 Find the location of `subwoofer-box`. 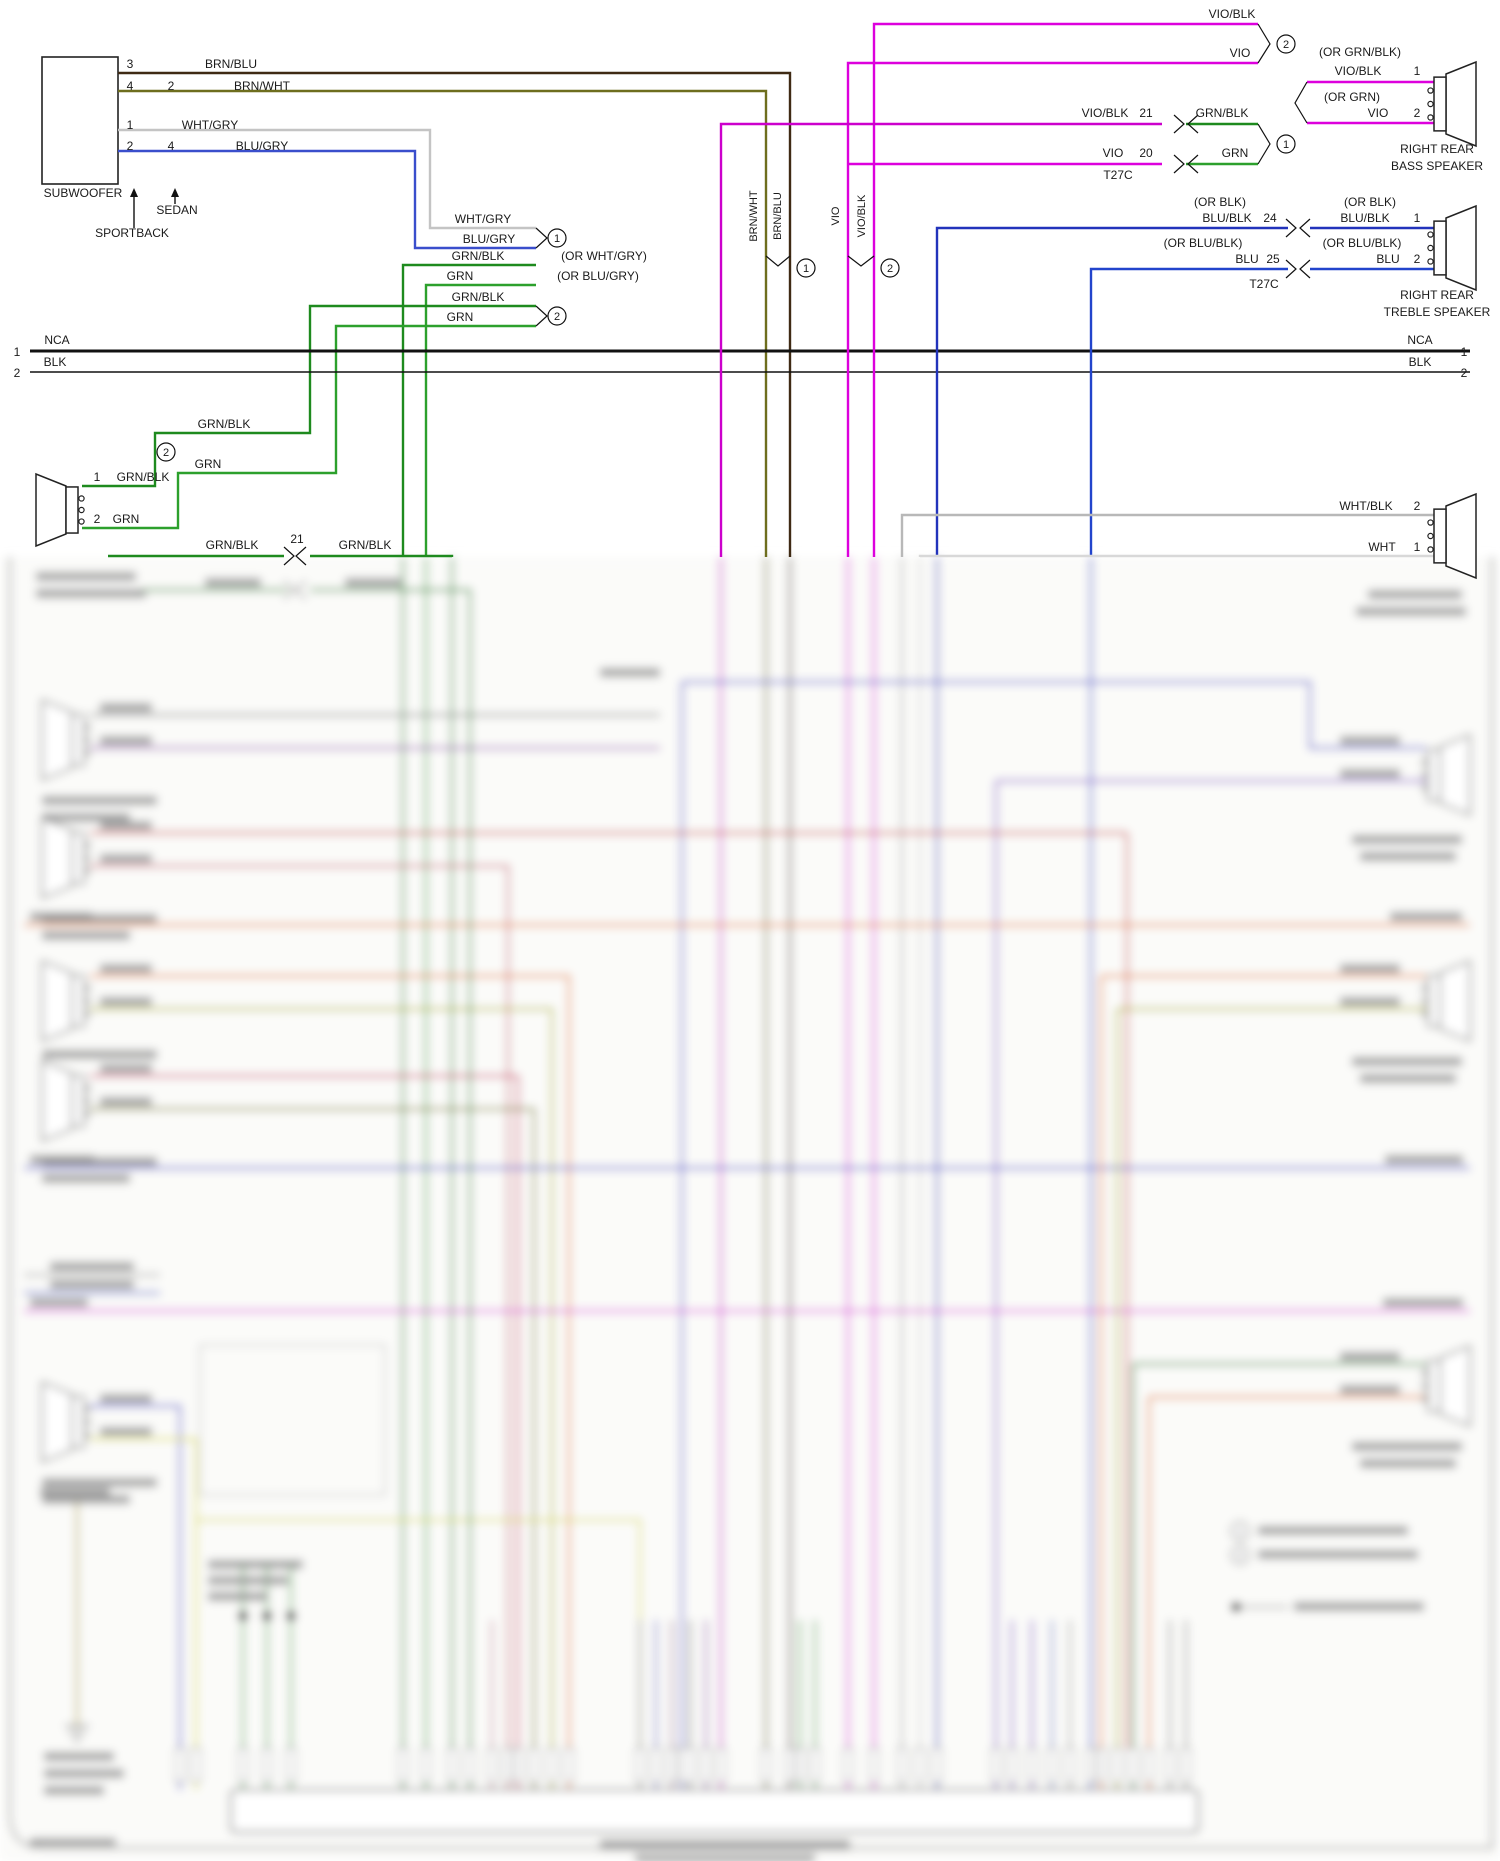

subwoofer-box is located at coordinates (80, 120).